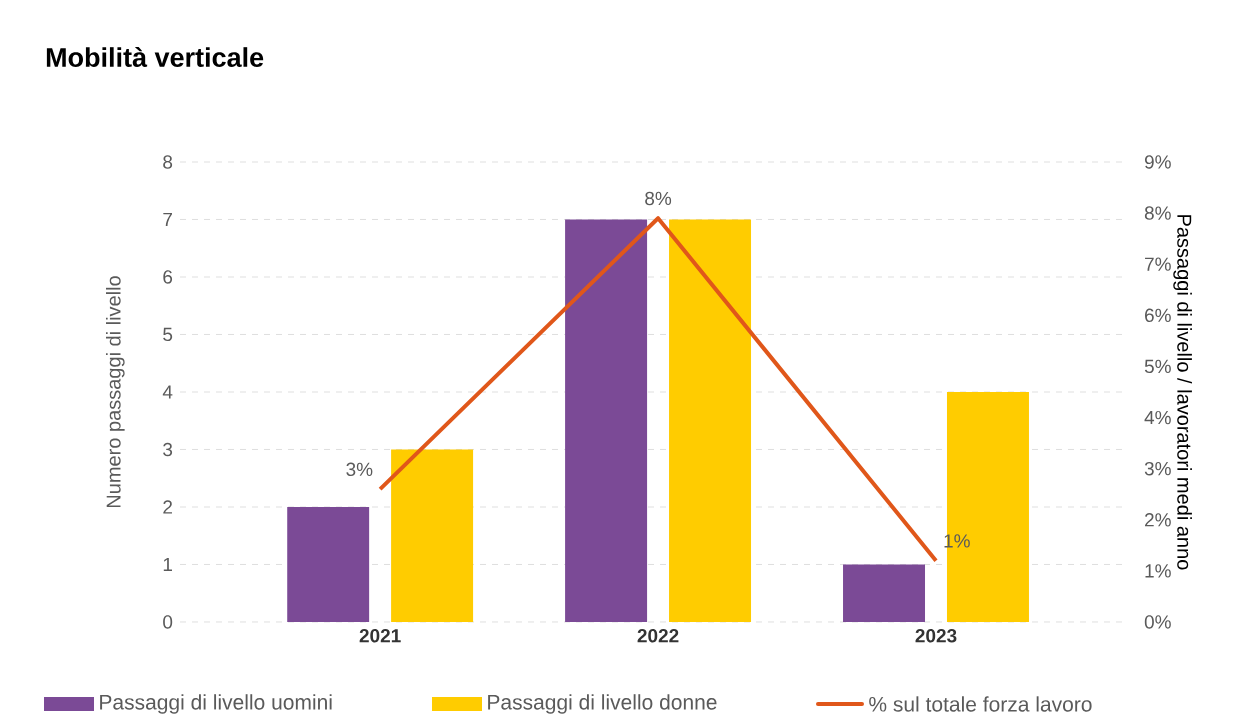 This screenshot has height=715, width=1237. Describe the element at coordinates (167, 507) in the screenshot. I see `y-tick-label: 2` at that location.